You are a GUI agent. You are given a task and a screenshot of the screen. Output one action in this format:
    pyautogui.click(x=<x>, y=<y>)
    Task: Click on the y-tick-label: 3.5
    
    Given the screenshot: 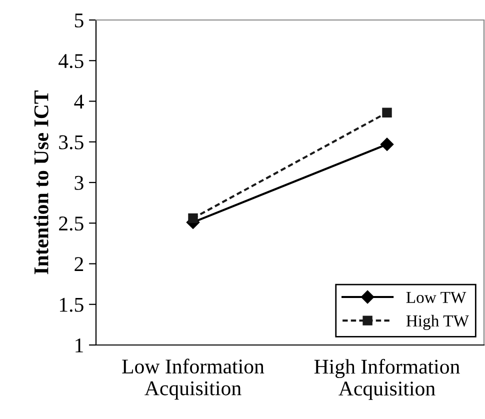 What is the action you would take?
    pyautogui.click(x=71, y=142)
    